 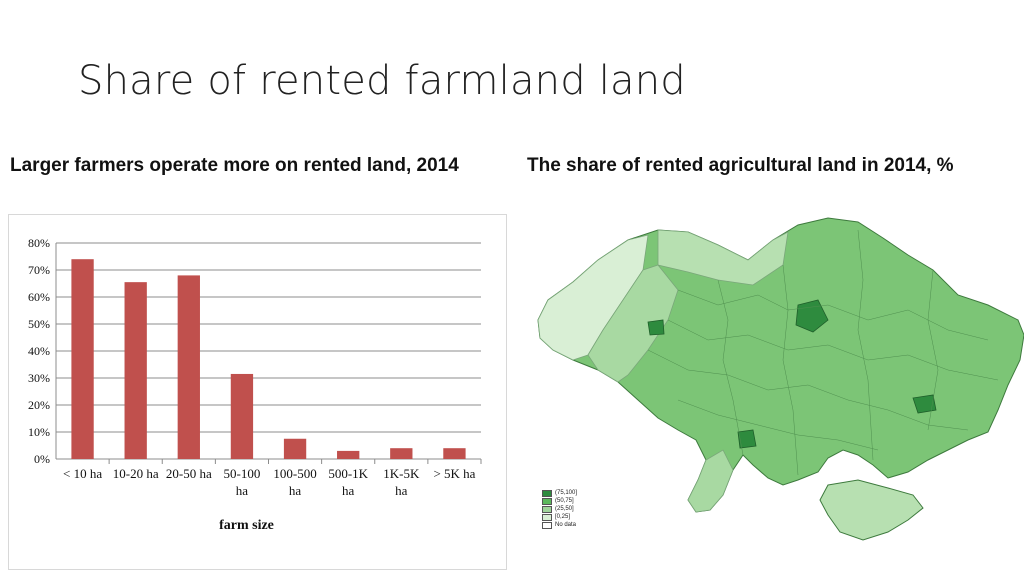 I want to click on y-tick-label: 30%, so click(x=39, y=378).